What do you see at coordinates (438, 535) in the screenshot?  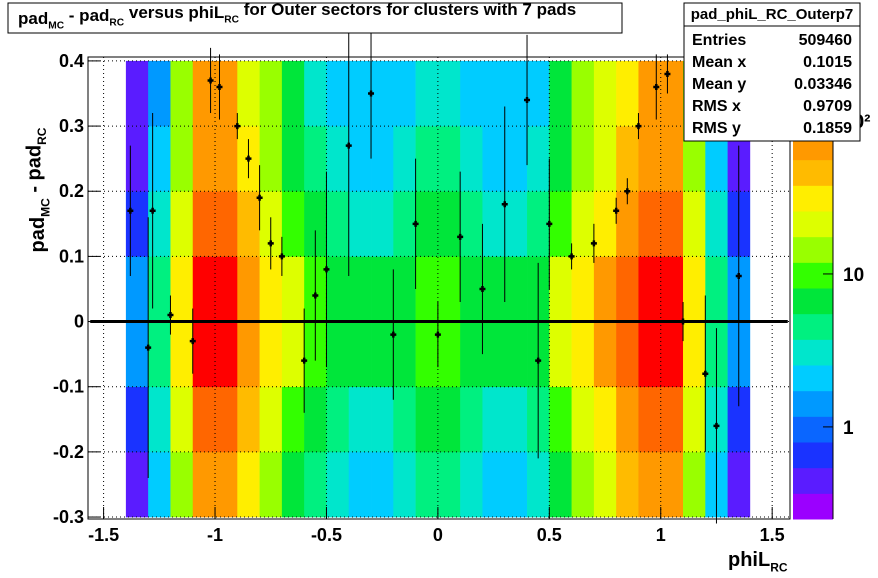 I see `x-tick-label: 0` at bounding box center [438, 535].